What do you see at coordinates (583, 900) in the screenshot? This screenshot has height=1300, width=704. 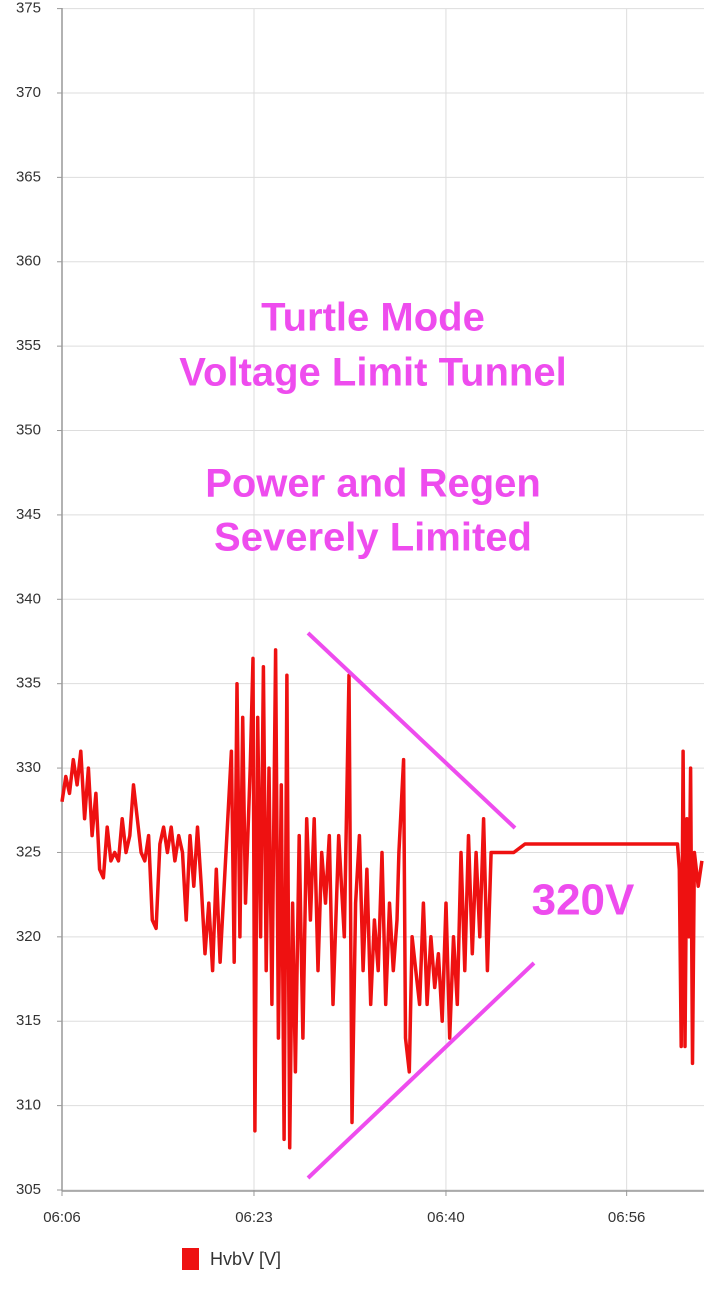 I see `annotation: 320V` at bounding box center [583, 900].